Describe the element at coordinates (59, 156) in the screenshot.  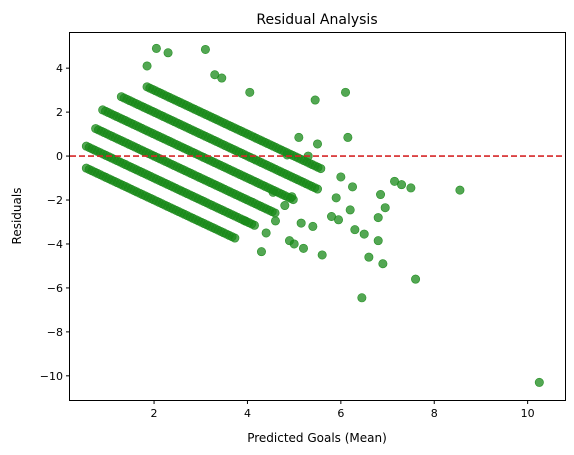
I see `y-tick-label: 0` at that location.